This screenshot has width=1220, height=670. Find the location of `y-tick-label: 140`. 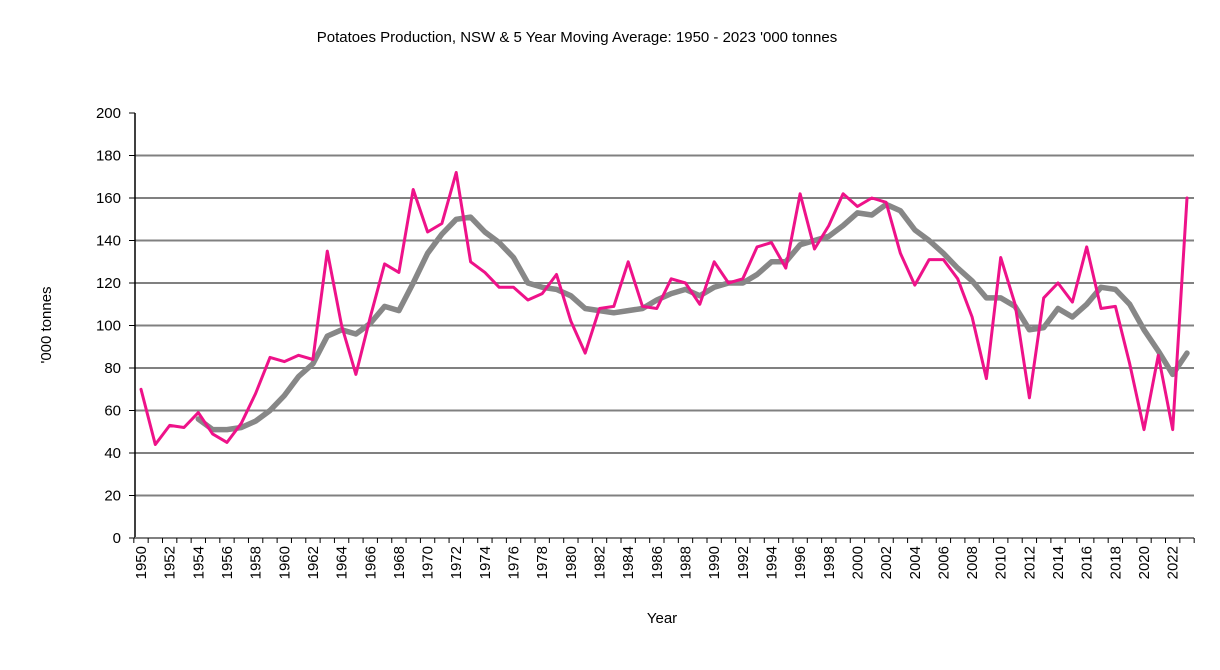

y-tick-label: 140 is located at coordinates (108, 241).